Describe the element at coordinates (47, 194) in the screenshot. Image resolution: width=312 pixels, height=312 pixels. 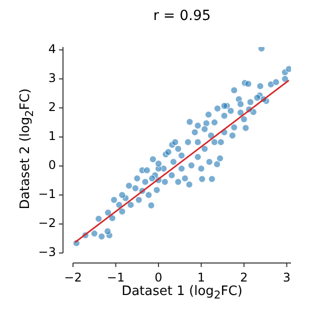
I see `y-tick-label: −1` at that location.